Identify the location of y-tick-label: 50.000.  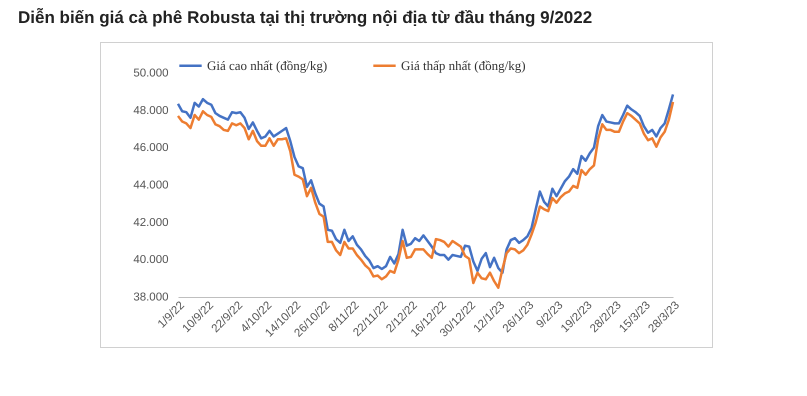
(150, 74).